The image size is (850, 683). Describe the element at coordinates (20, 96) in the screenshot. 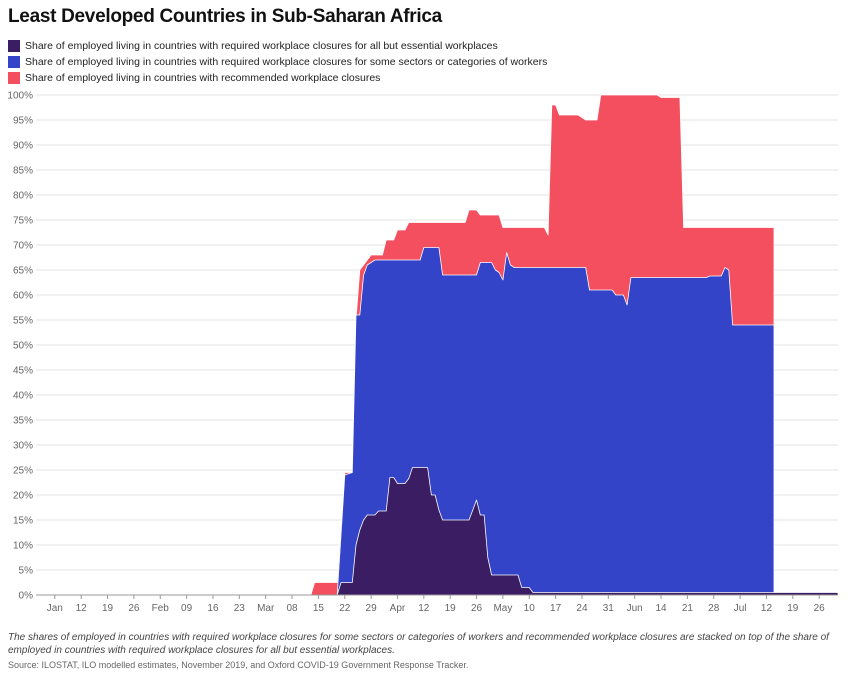

I see `y-tick-label: 100%` at that location.